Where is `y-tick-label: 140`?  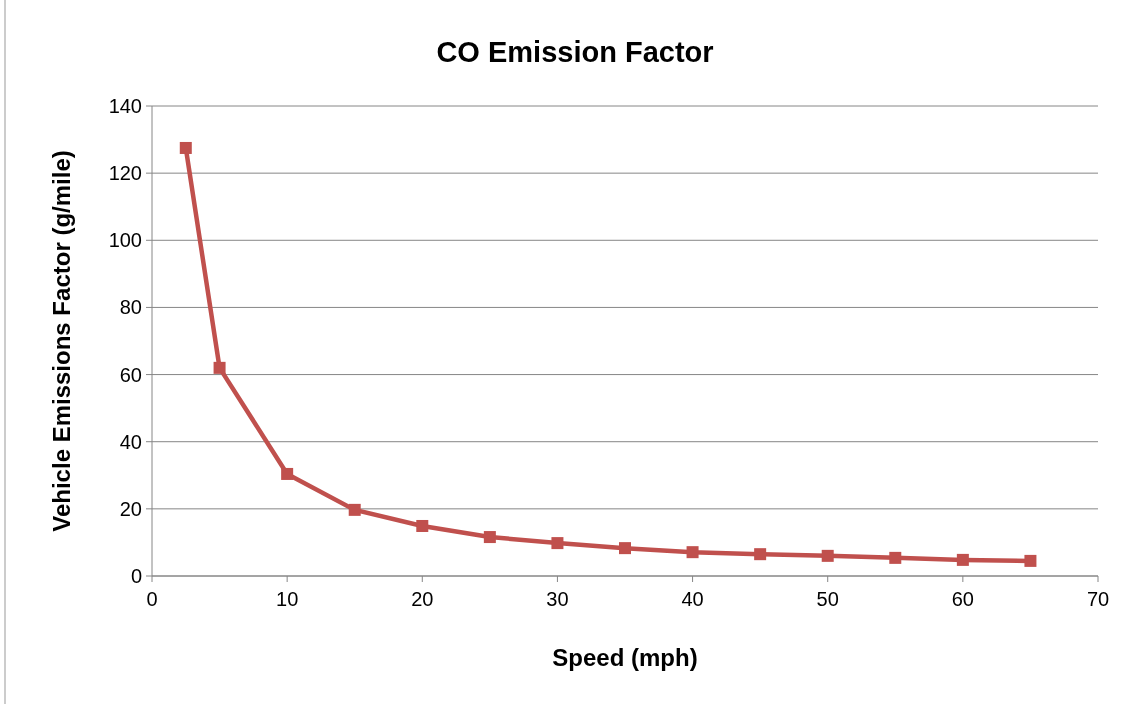
y-tick-label: 140 is located at coordinates (125, 106).